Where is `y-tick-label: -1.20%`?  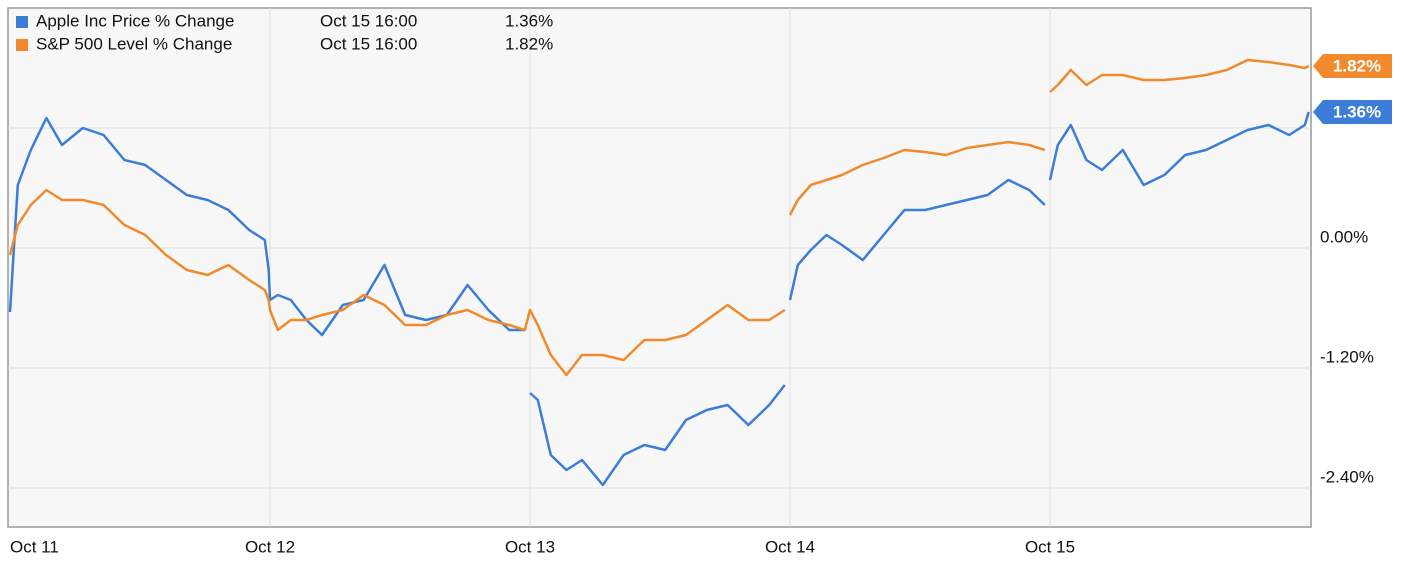
y-tick-label: -1.20% is located at coordinates (1347, 356).